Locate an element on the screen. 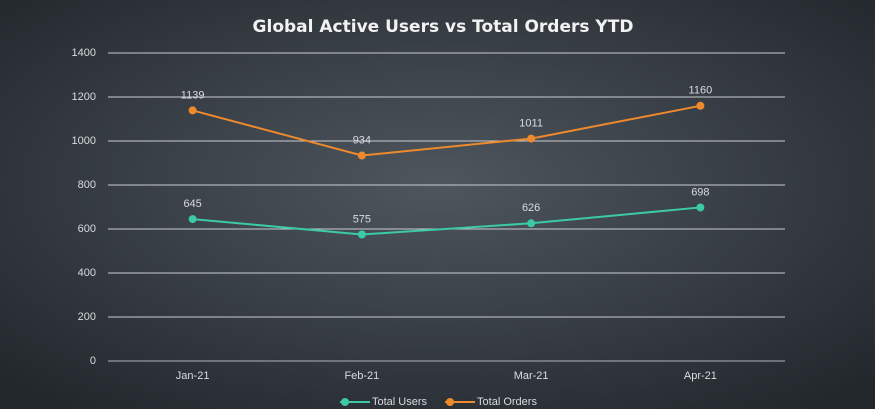 Image resolution: width=875 pixels, height=409 pixels. y-tick-label: 1000 is located at coordinates (84, 141).